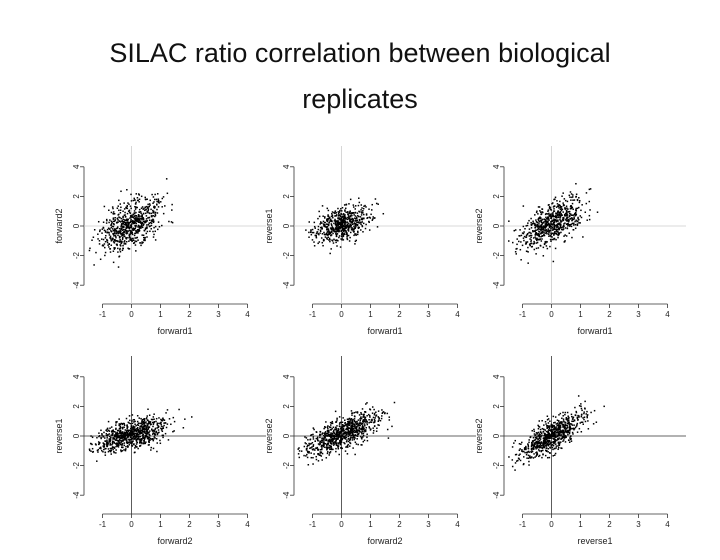 The width and height of the screenshot is (720, 560). Describe the element at coordinates (103, 314) in the screenshot. I see `x-tick-label: -1` at that location.